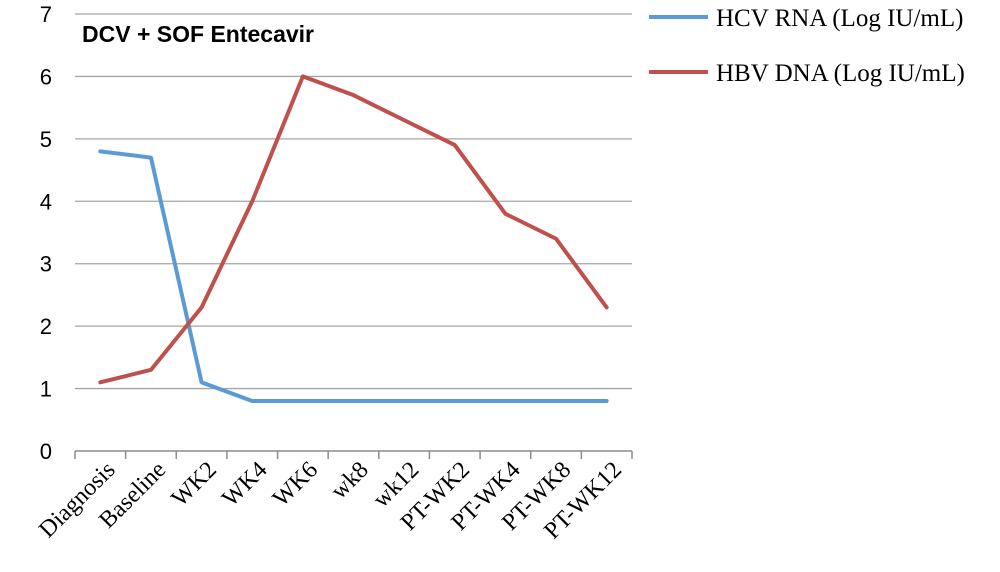 The height and width of the screenshot is (572, 1000). Describe the element at coordinates (244, 484) in the screenshot. I see `x-tick-label: WK4` at that location.